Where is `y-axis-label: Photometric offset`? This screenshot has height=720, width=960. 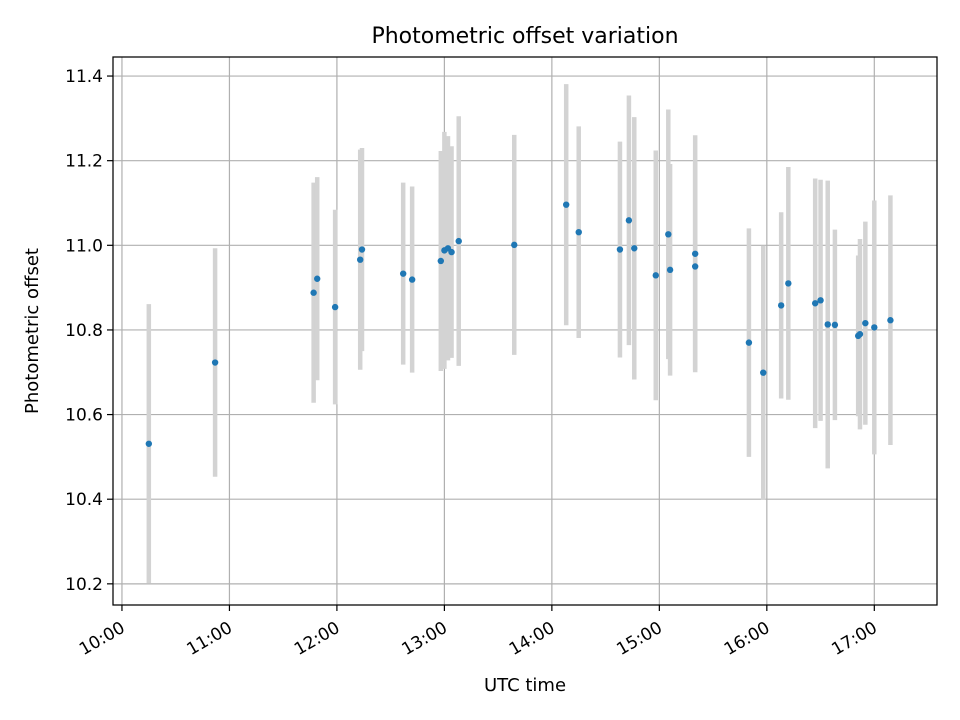 y-axis-label: Photometric offset is located at coordinates (32, 331).